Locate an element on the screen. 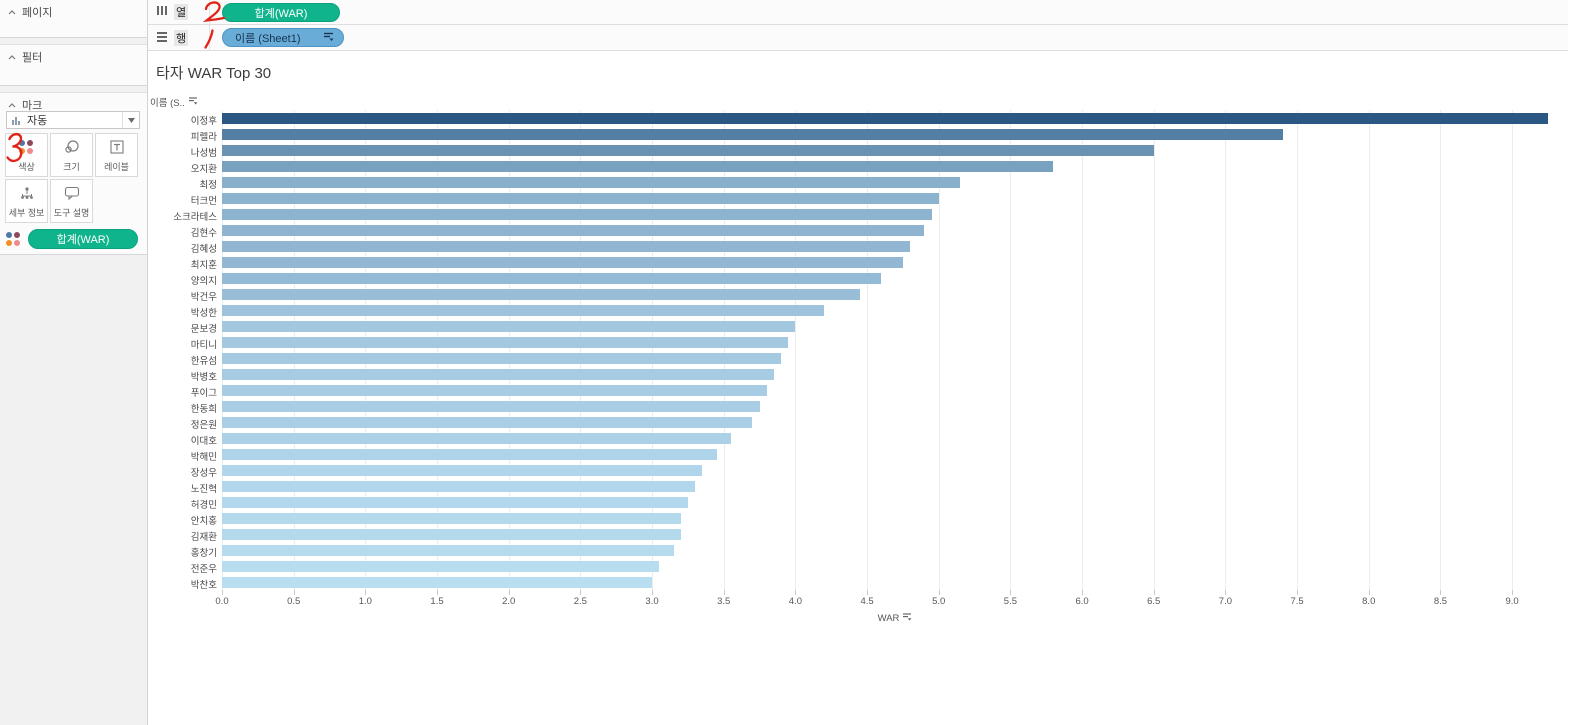  color-legend-pill: 합계(WAR) is located at coordinates (83, 239).